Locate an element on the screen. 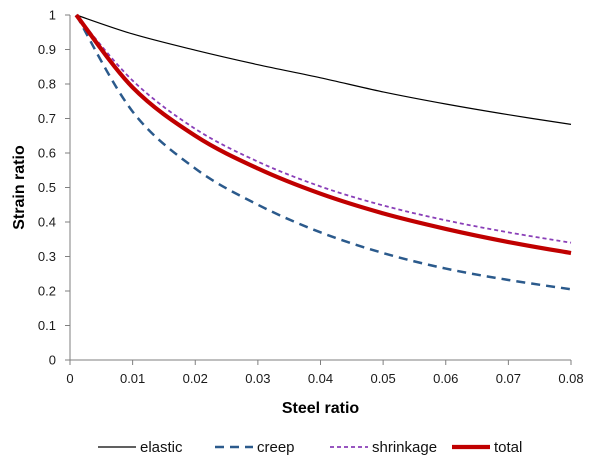 The height and width of the screenshot is (461, 590). y-tick-label: 1 is located at coordinates (52, 15).